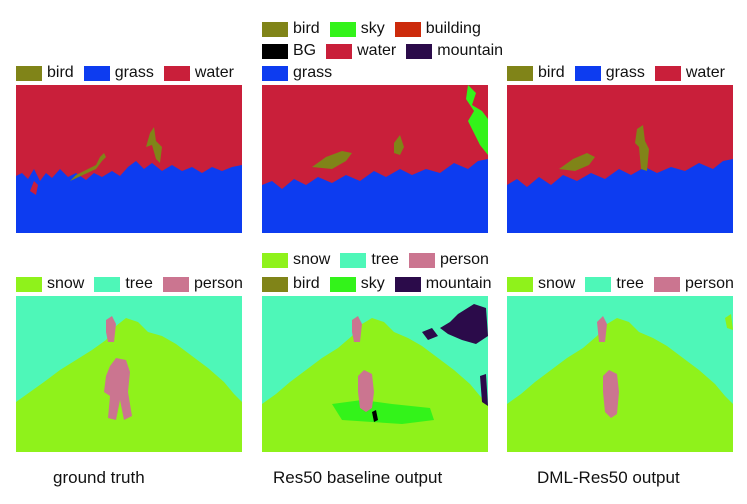 The height and width of the screenshot is (504, 747). What do you see at coordinates (407, 29) in the screenshot?
I see `legend-swatch-building` at bounding box center [407, 29].